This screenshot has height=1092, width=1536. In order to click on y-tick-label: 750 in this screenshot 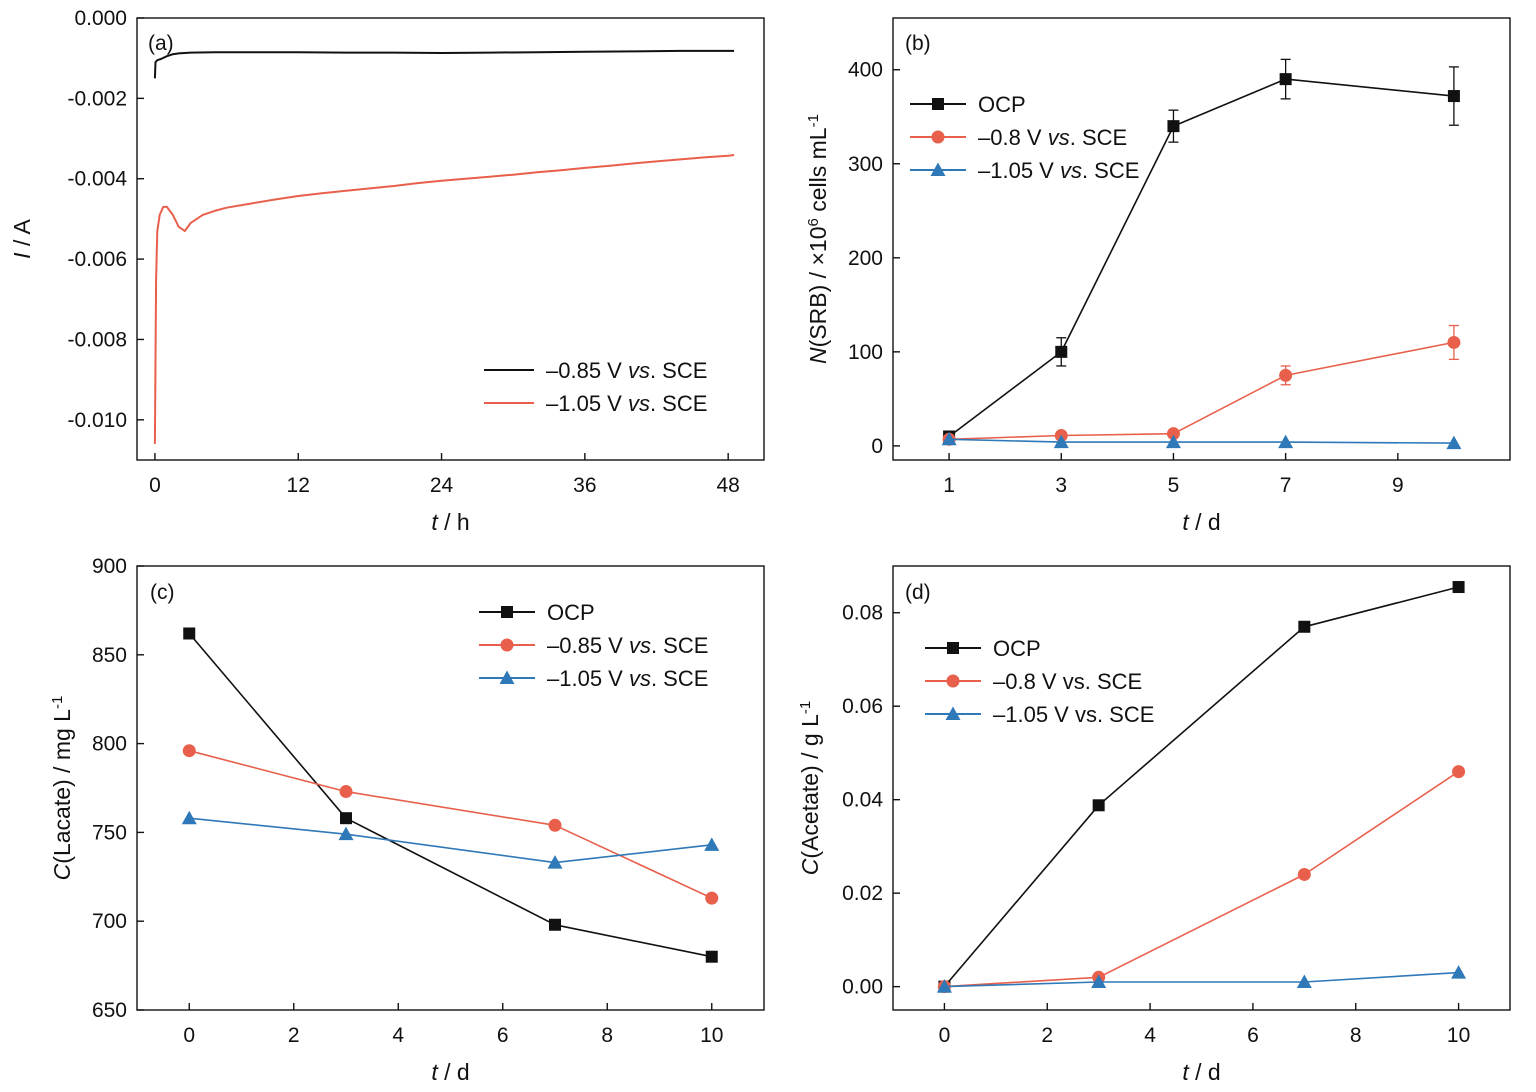, I will do `click(109, 832)`.